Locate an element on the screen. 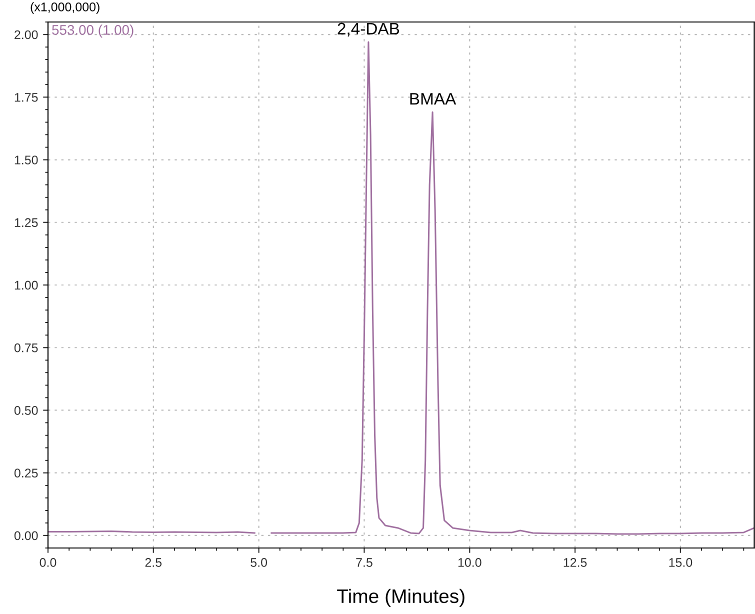  y-tick-label: 1.50 is located at coordinates (26, 160).